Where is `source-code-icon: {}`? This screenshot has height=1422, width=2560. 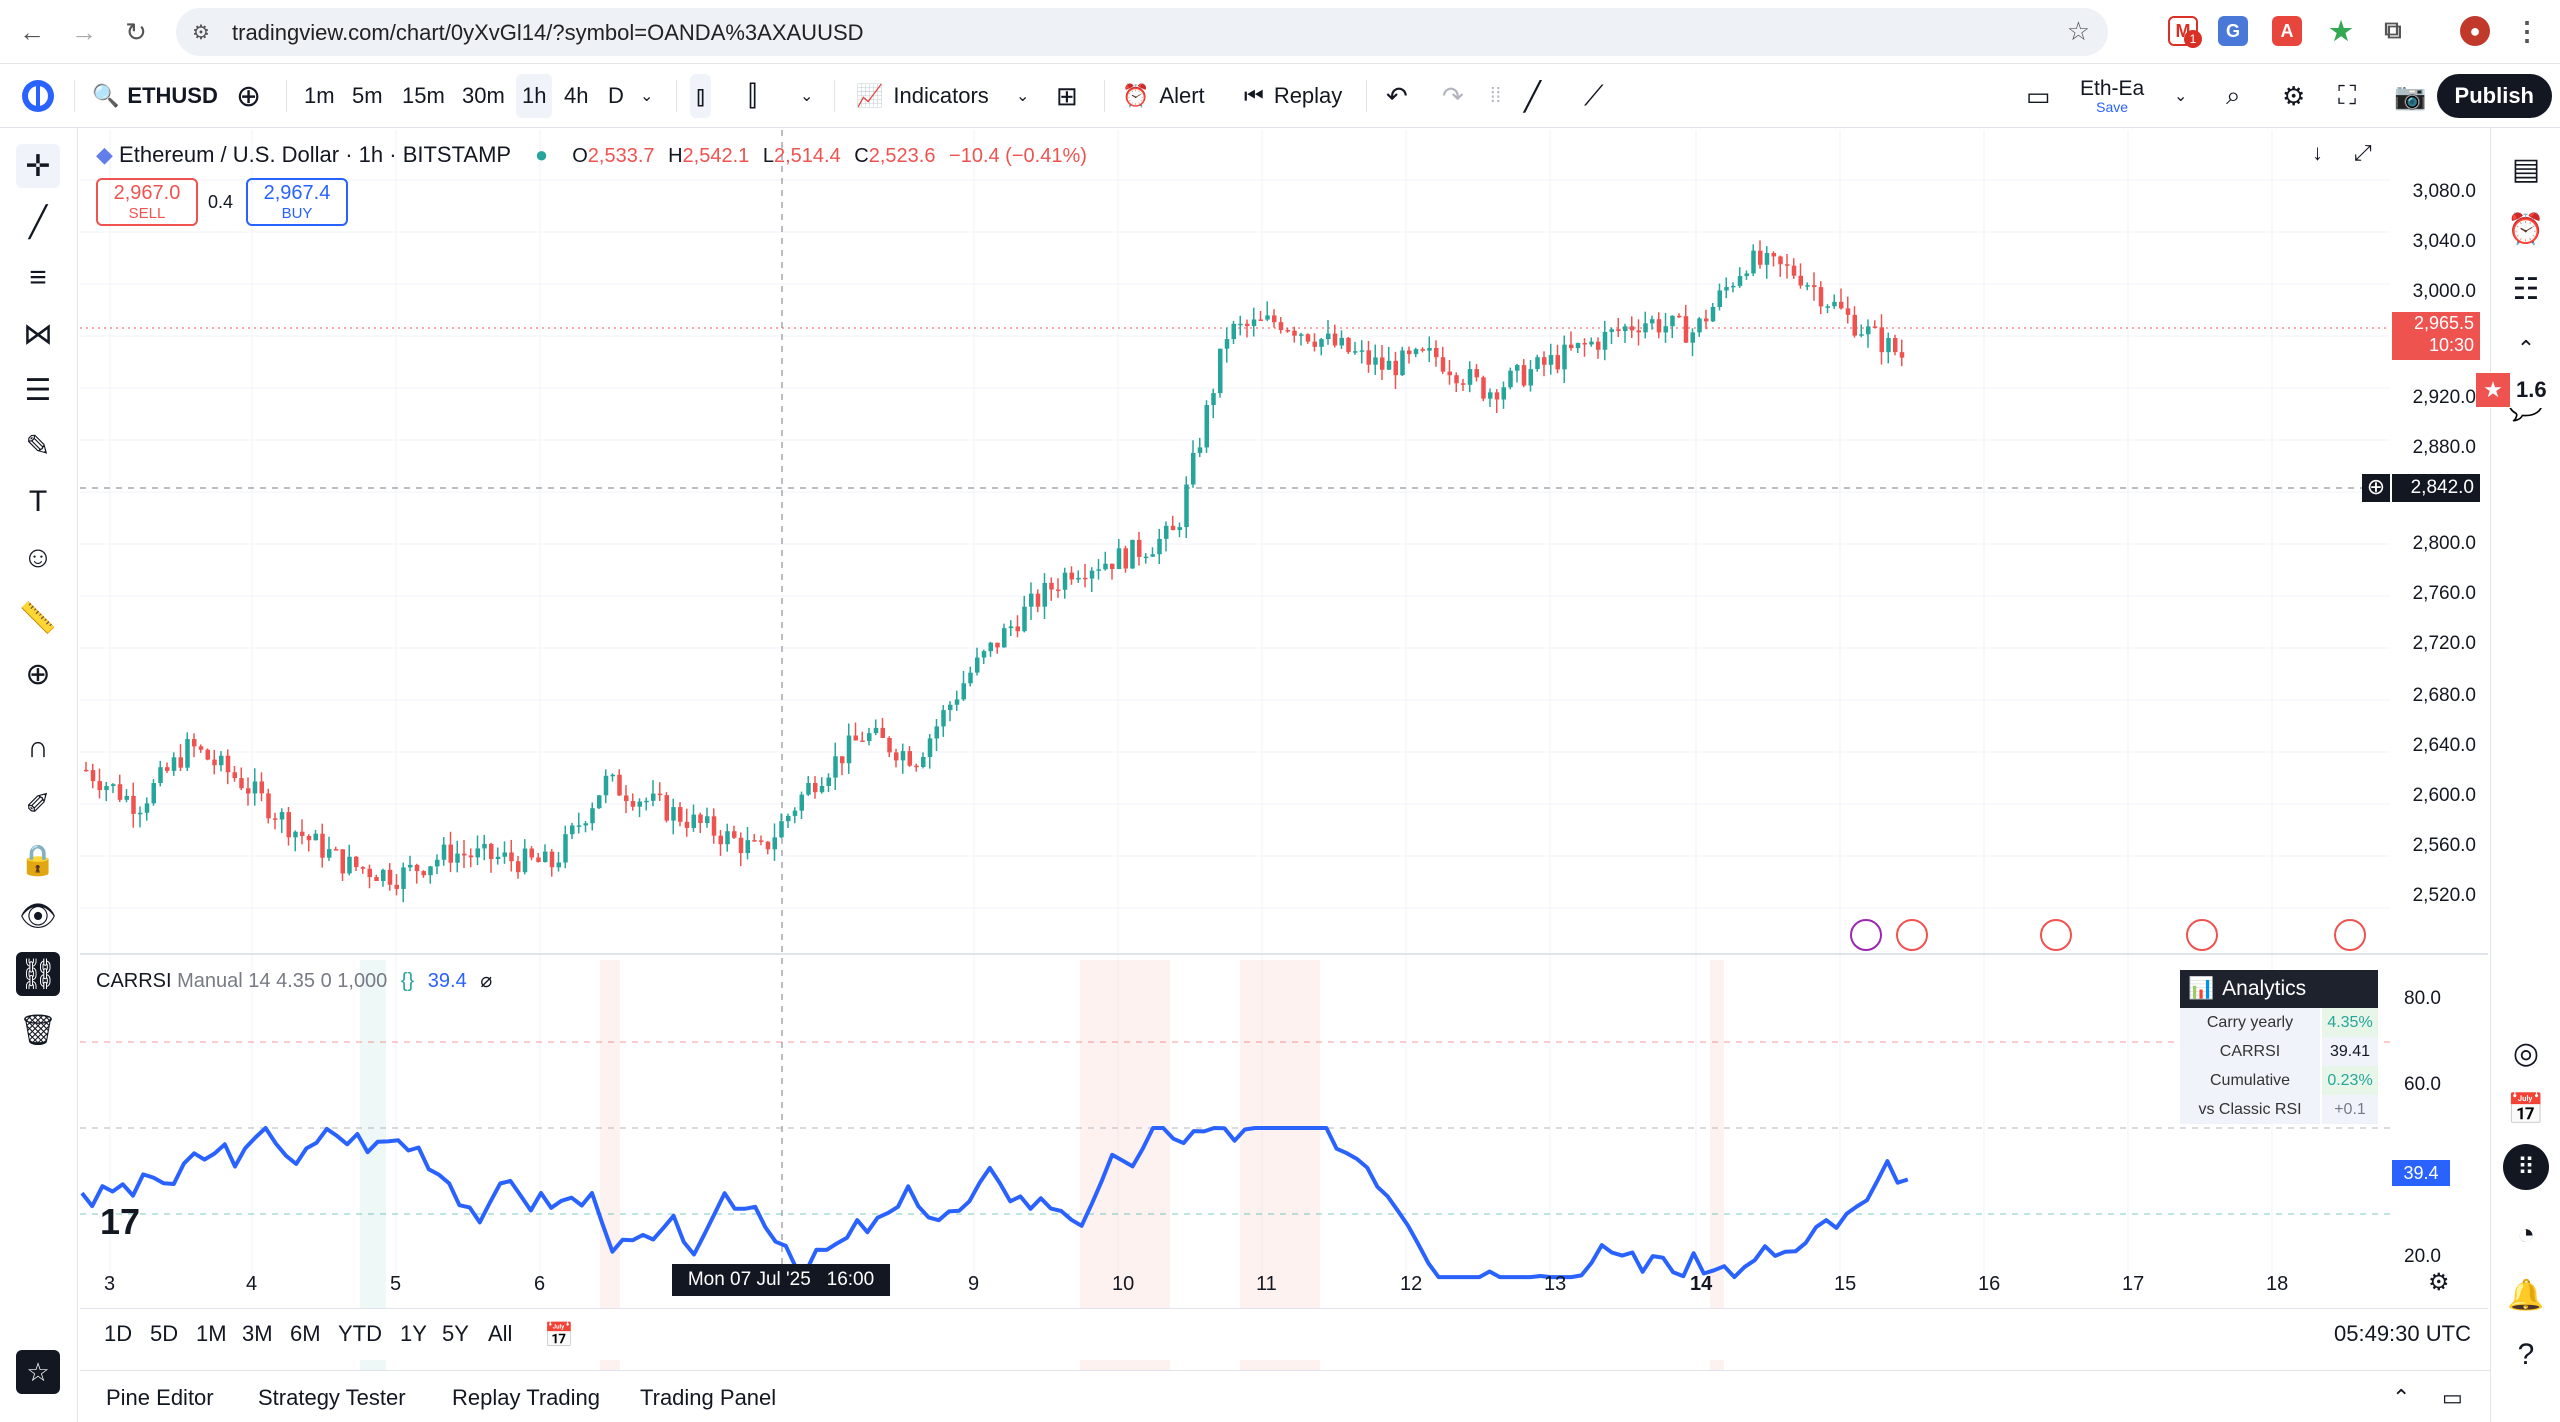 source-code-icon: {} is located at coordinates (407, 981).